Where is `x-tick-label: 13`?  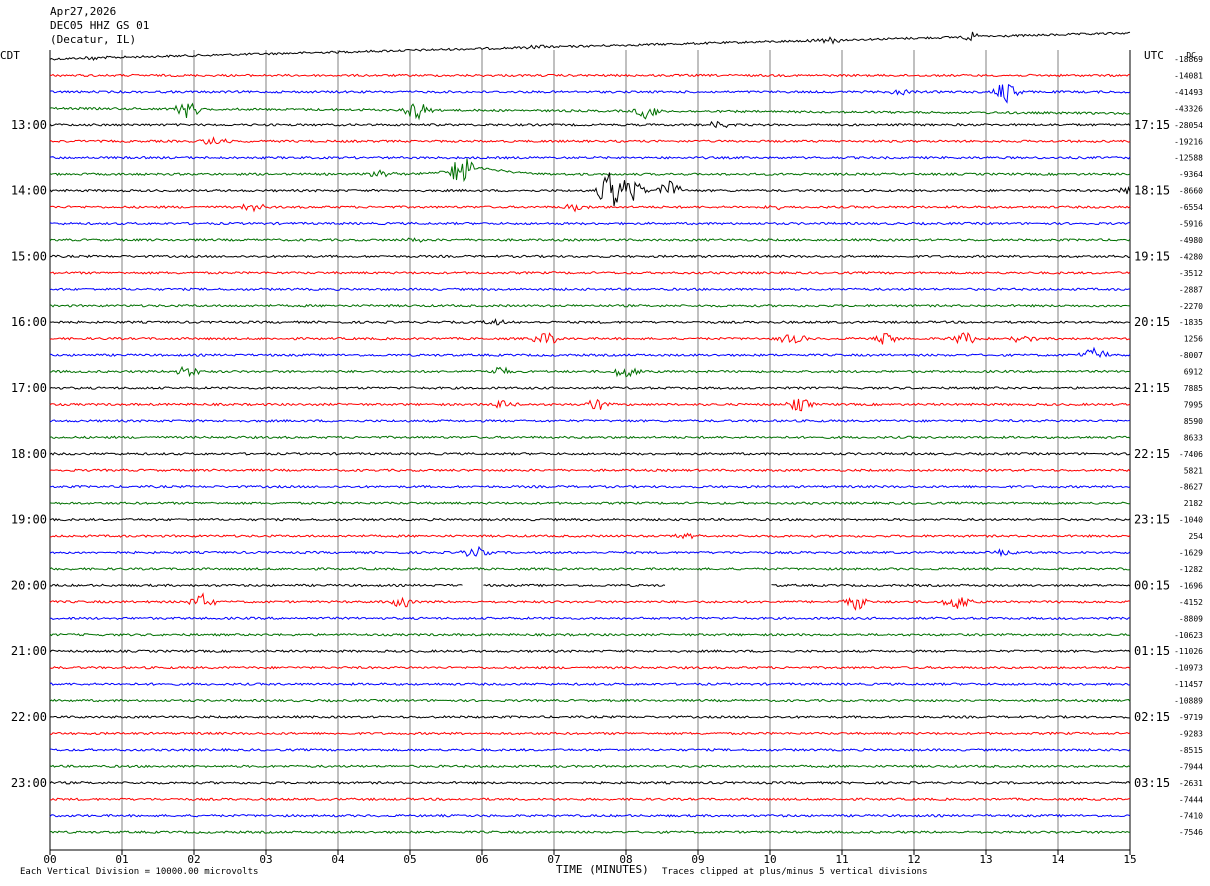 x-tick-label: 13 is located at coordinates (985, 859).